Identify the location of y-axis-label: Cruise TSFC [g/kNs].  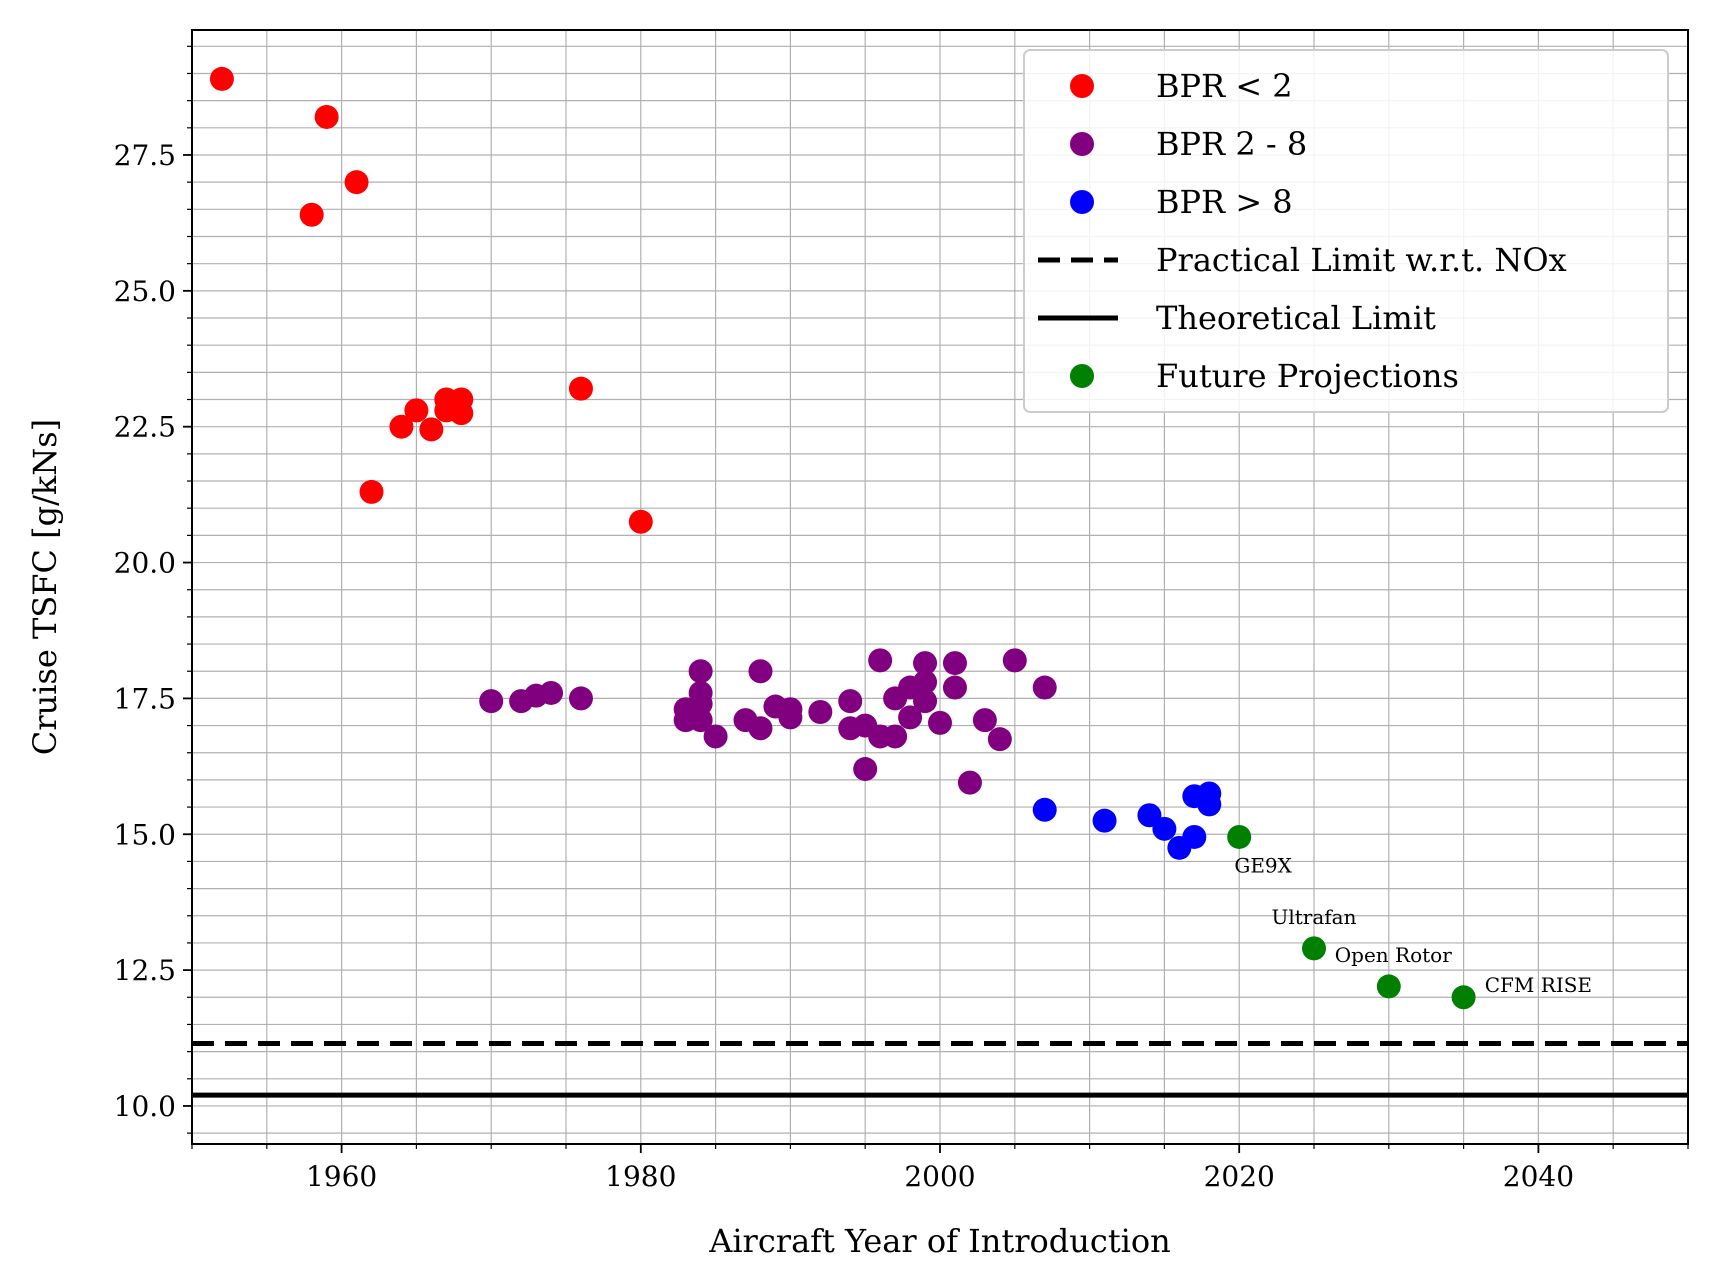
(45, 587).